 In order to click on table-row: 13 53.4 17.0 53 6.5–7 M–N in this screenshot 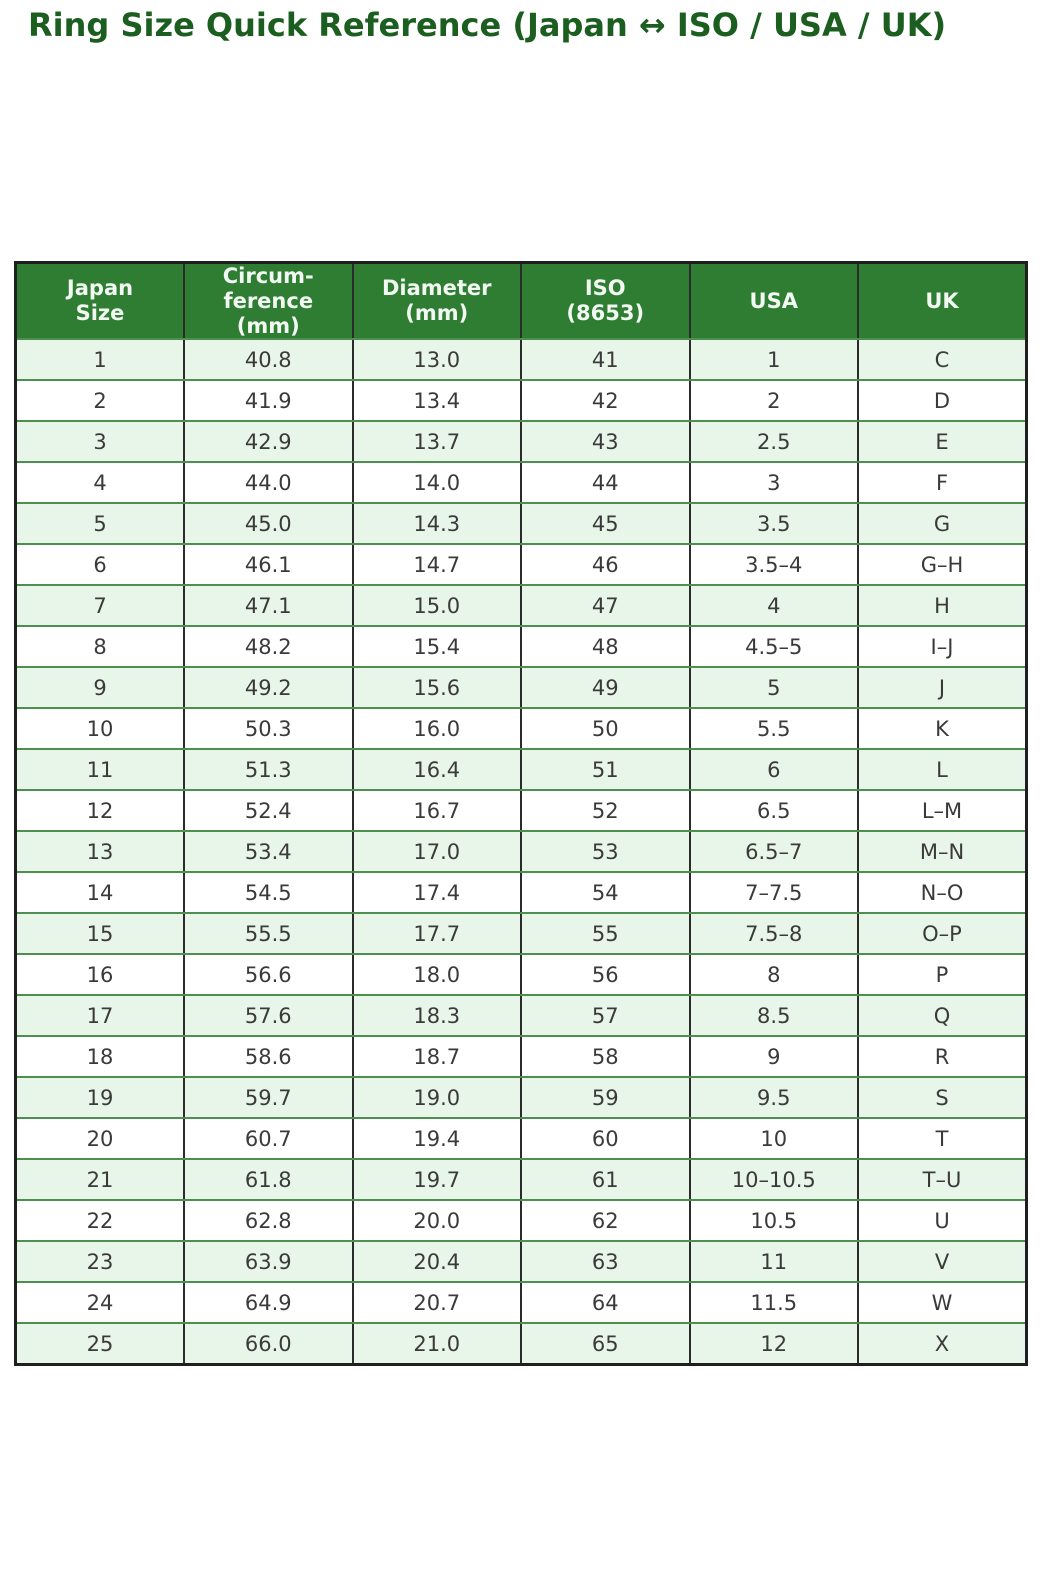, I will do `click(521, 852)`.